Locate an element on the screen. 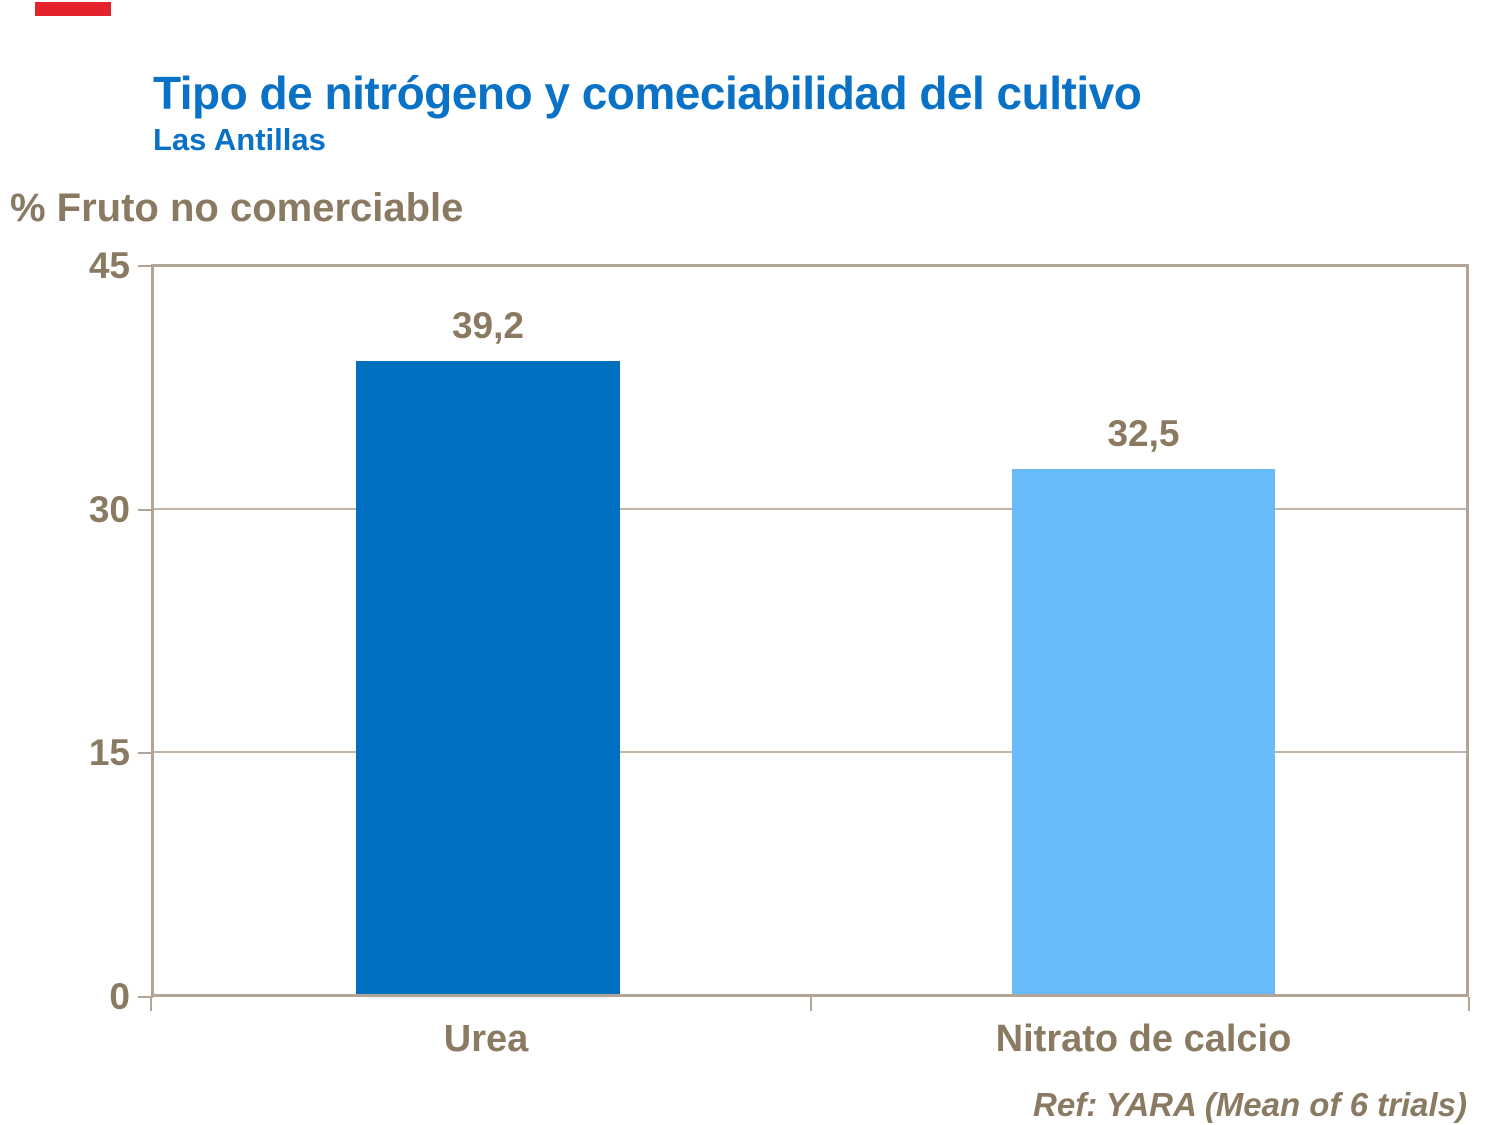 Image resolution: width=1500 pixels, height=1125 pixels. bar-value-urea: 39,2 is located at coordinates (487, 325).